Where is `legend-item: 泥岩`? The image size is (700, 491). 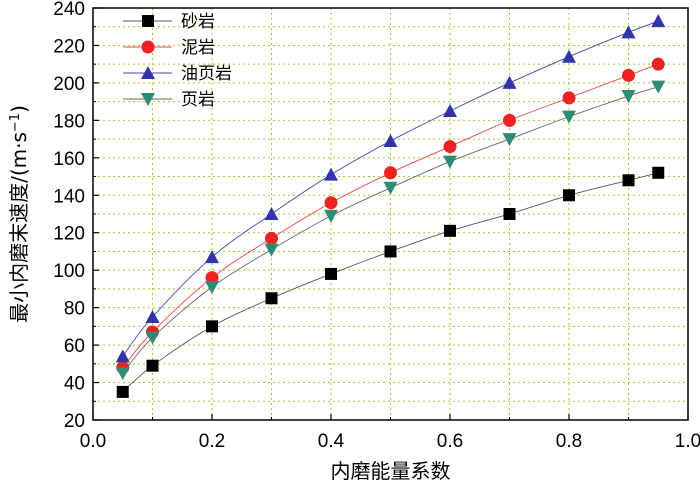
legend-item: 泥岩 is located at coordinates (169, 48).